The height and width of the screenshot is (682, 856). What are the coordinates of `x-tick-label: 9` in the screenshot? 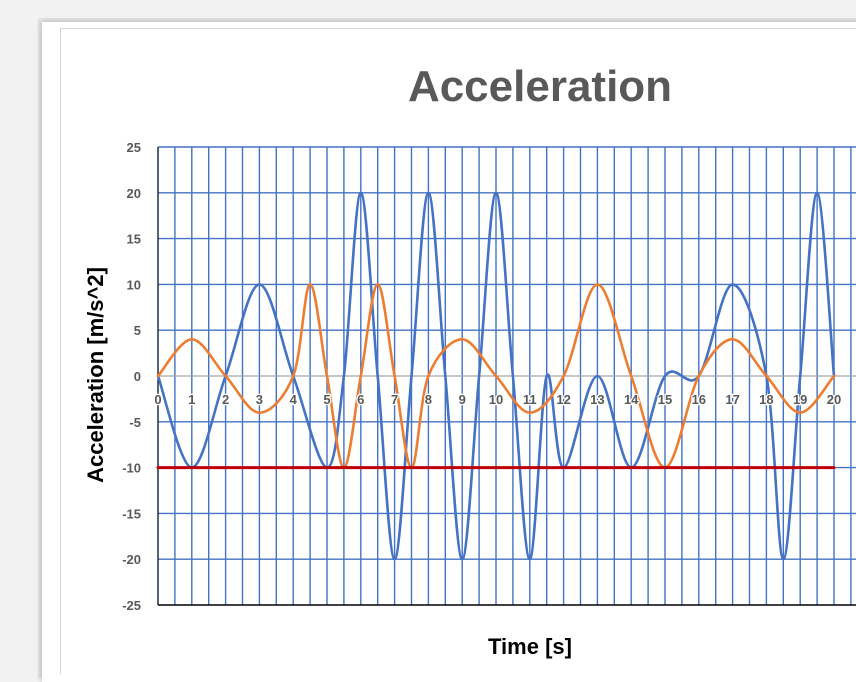 It's located at (462, 399).